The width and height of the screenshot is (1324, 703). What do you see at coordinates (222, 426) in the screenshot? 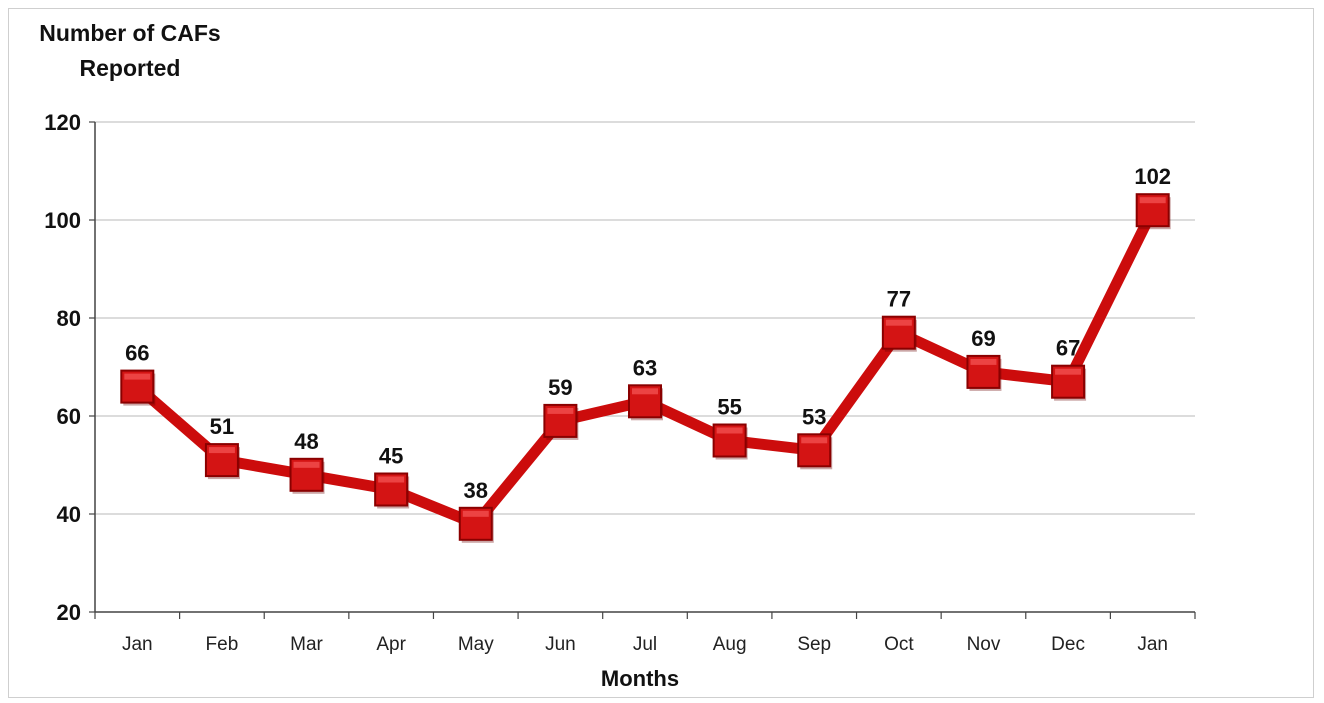
I see `data-label: 51` at bounding box center [222, 426].